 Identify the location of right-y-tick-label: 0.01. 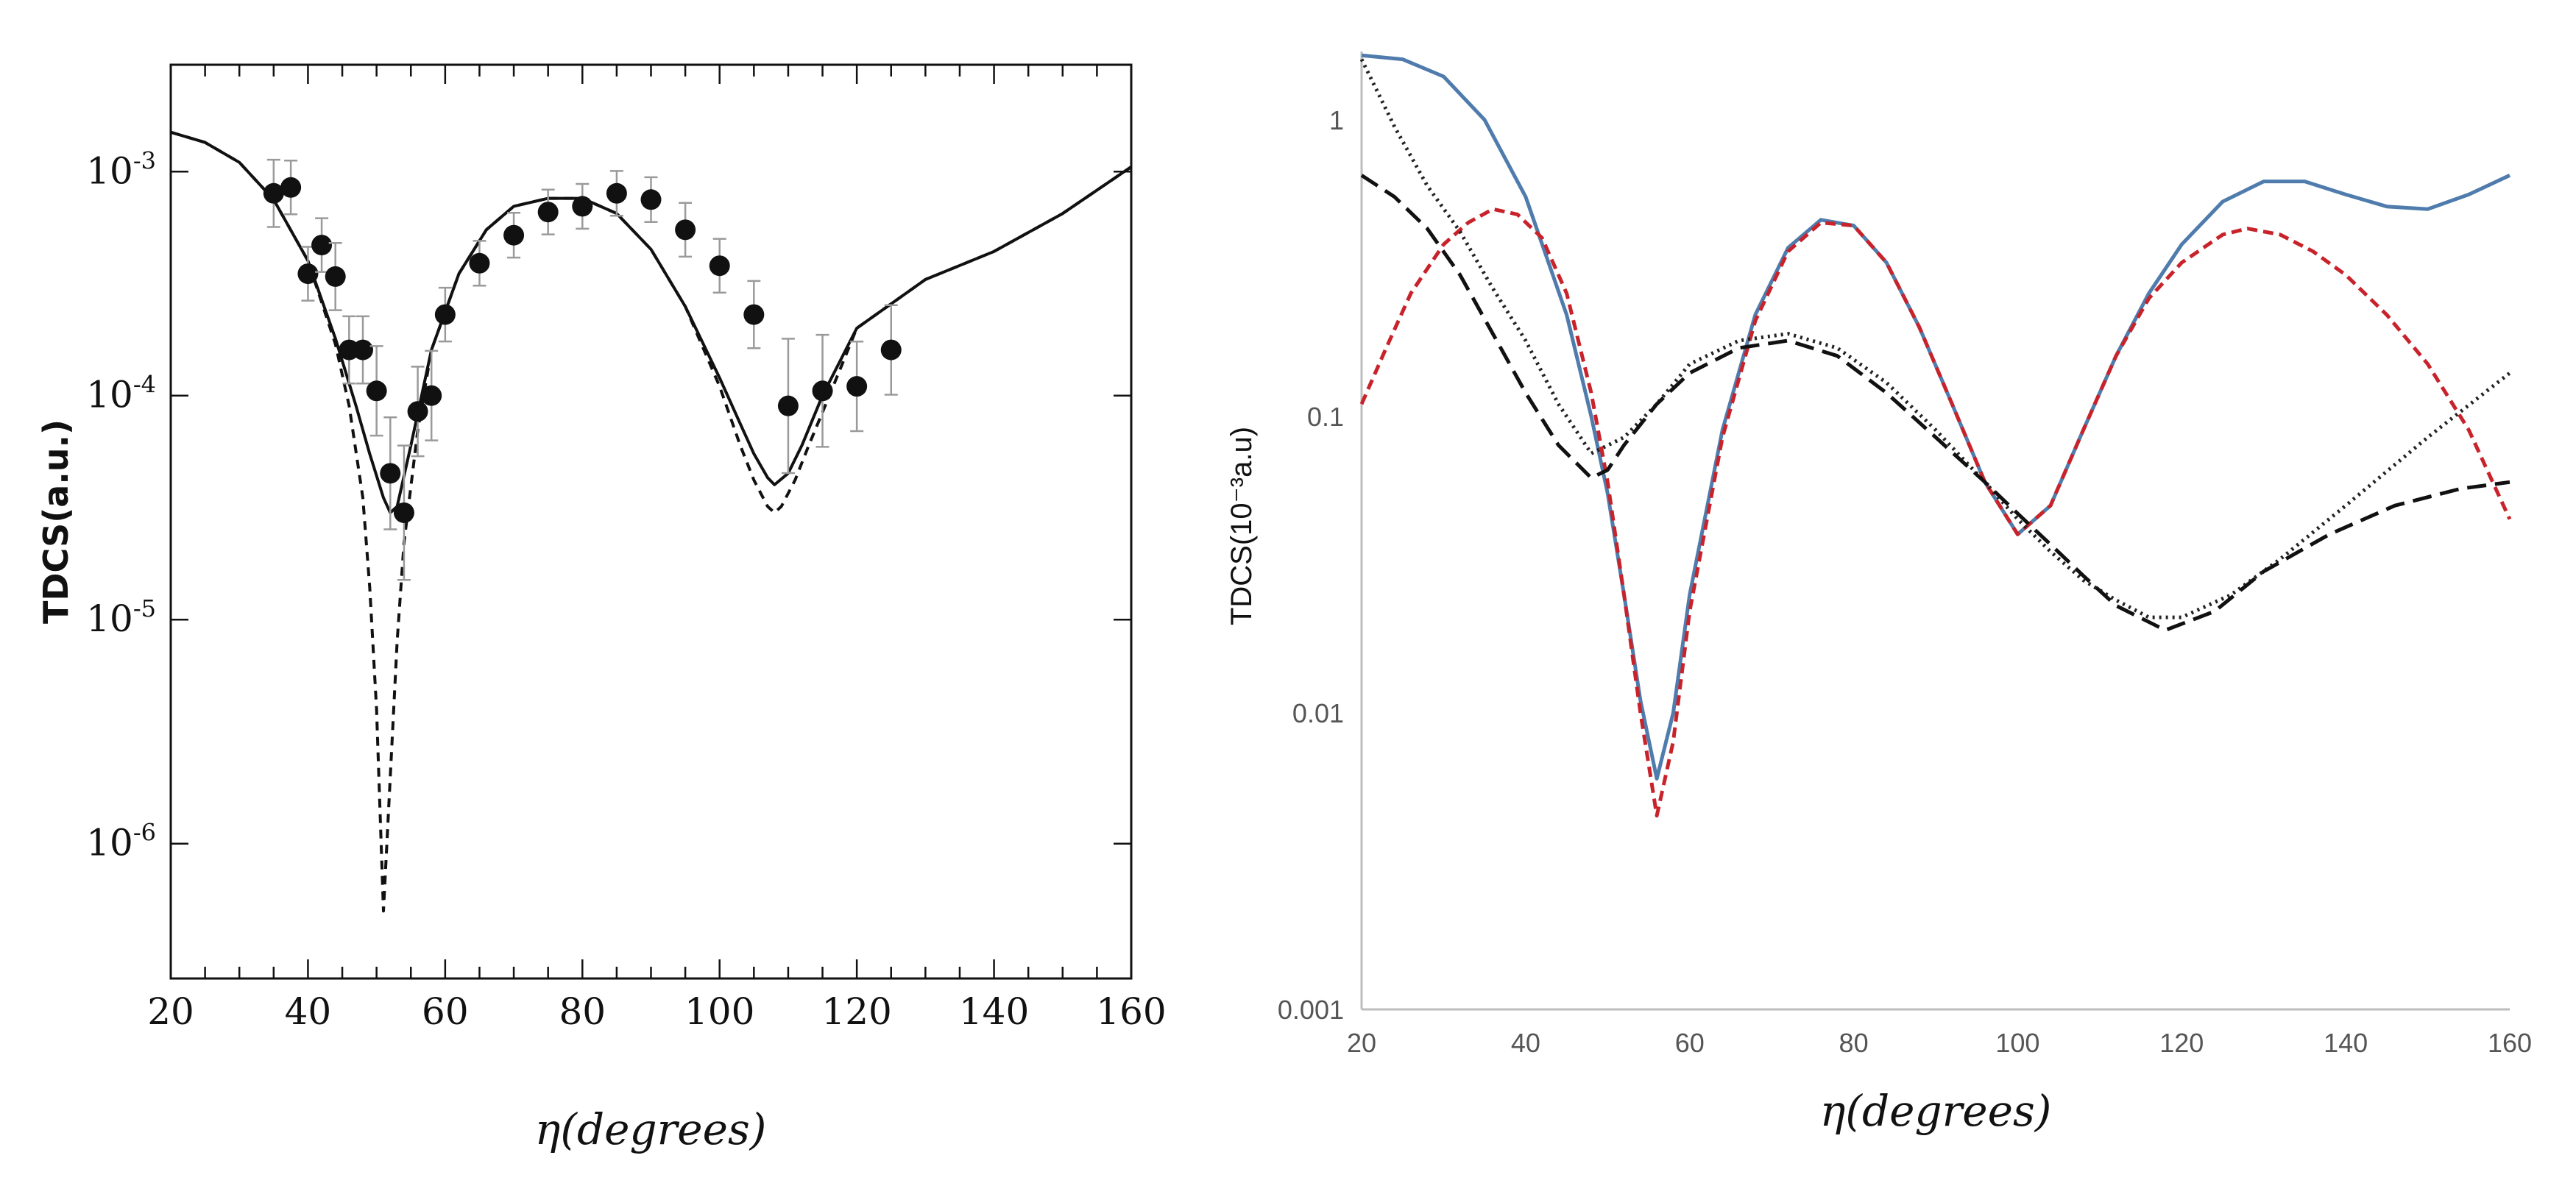
(1318, 713).